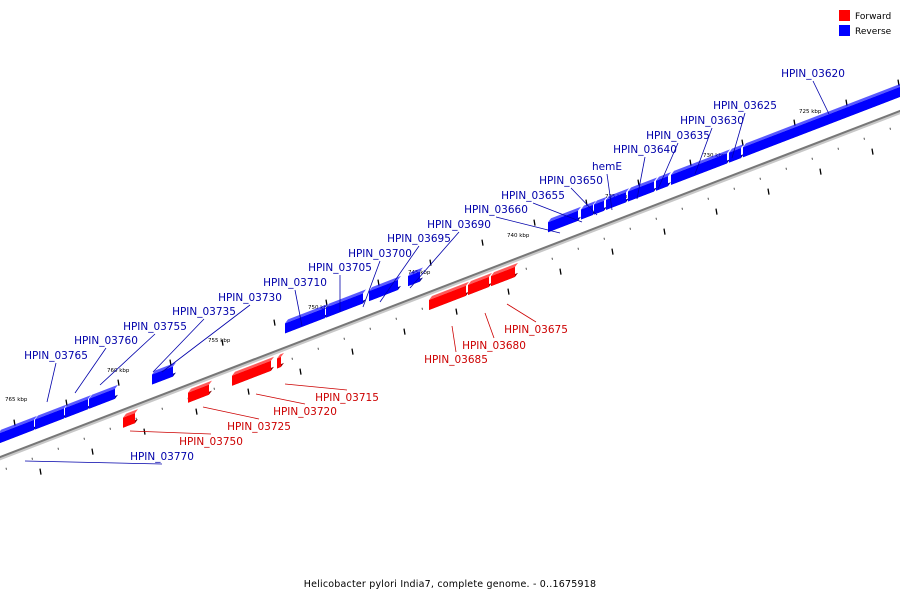  What do you see at coordinates (536, 330) in the screenshot?
I see `gene-label-hpin-03675: HPIN_03675` at bounding box center [536, 330].